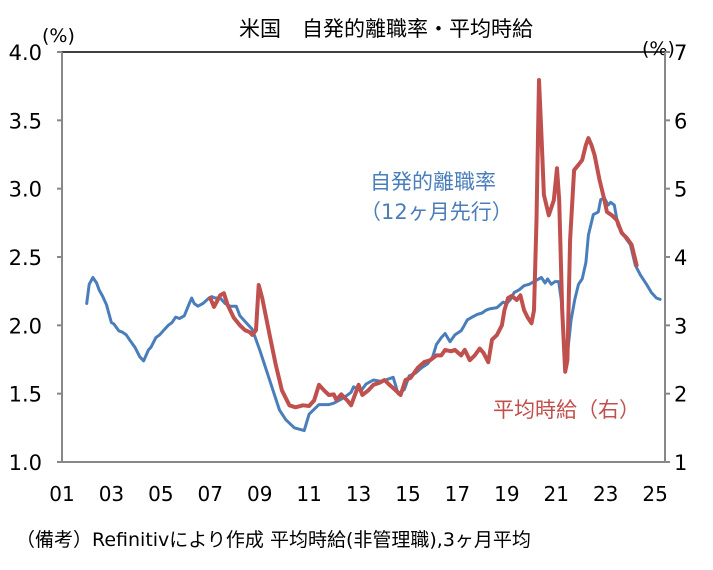 This screenshot has height=570, width=713. What do you see at coordinates (25, 190) in the screenshot?
I see `left-tick-label: 3.0` at bounding box center [25, 190].